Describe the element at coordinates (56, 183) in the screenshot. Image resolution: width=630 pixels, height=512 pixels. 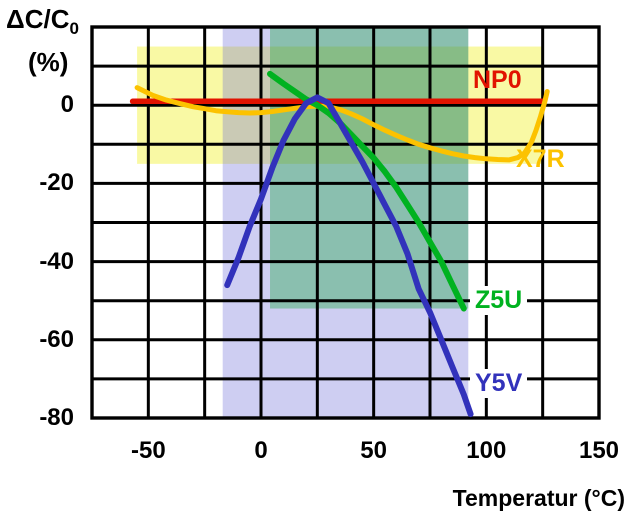
I see `y-tick-label: -20` at that location.